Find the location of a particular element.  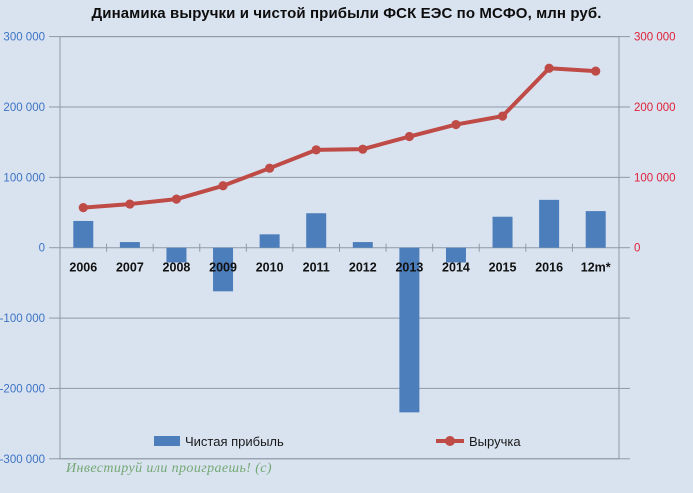

revenue-line-marker-icon is located at coordinates (450, 441).